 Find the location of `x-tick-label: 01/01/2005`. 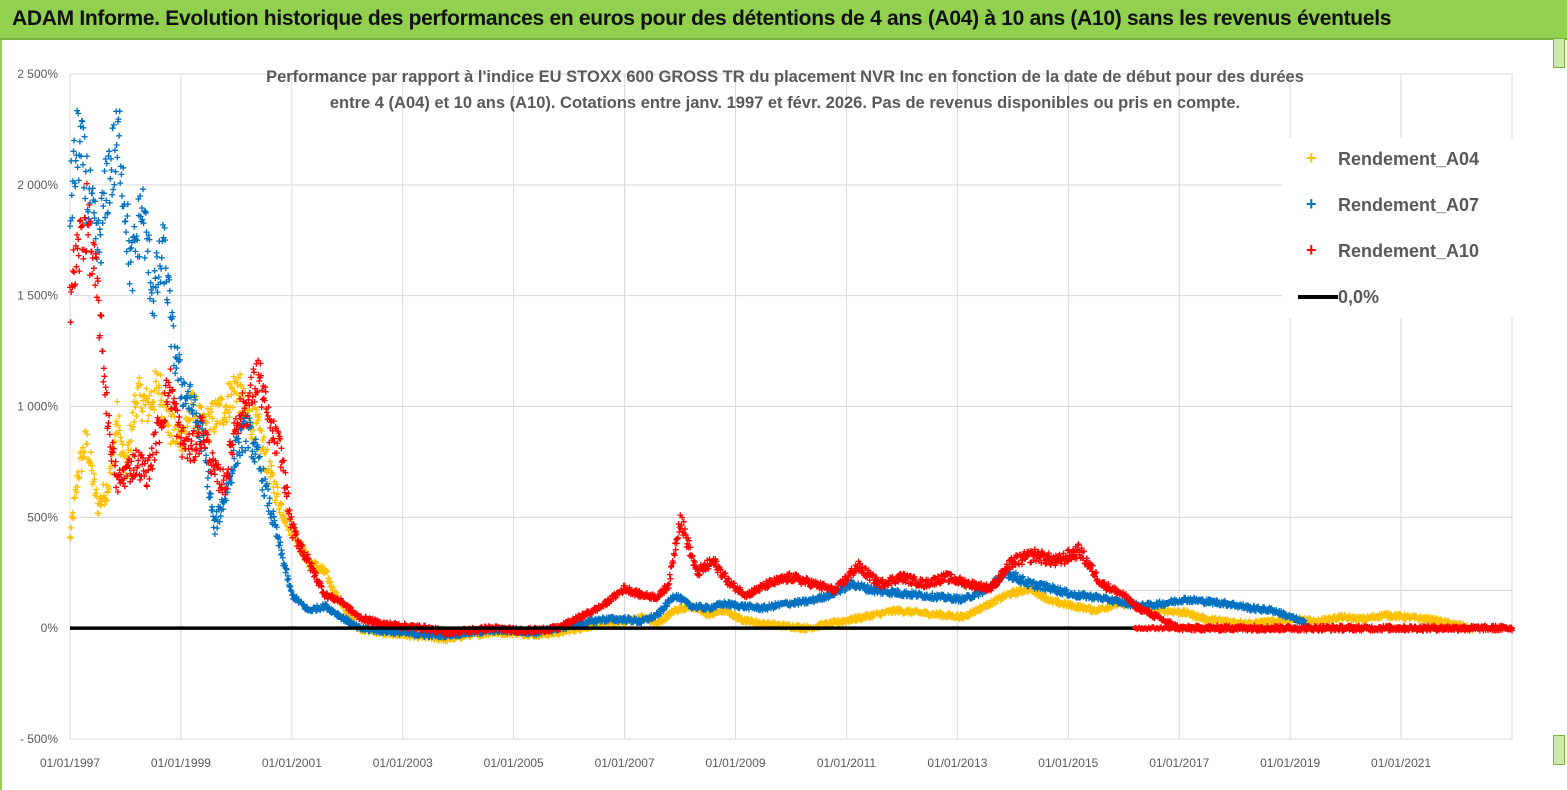

x-tick-label: 01/01/2005 is located at coordinates (514, 763).